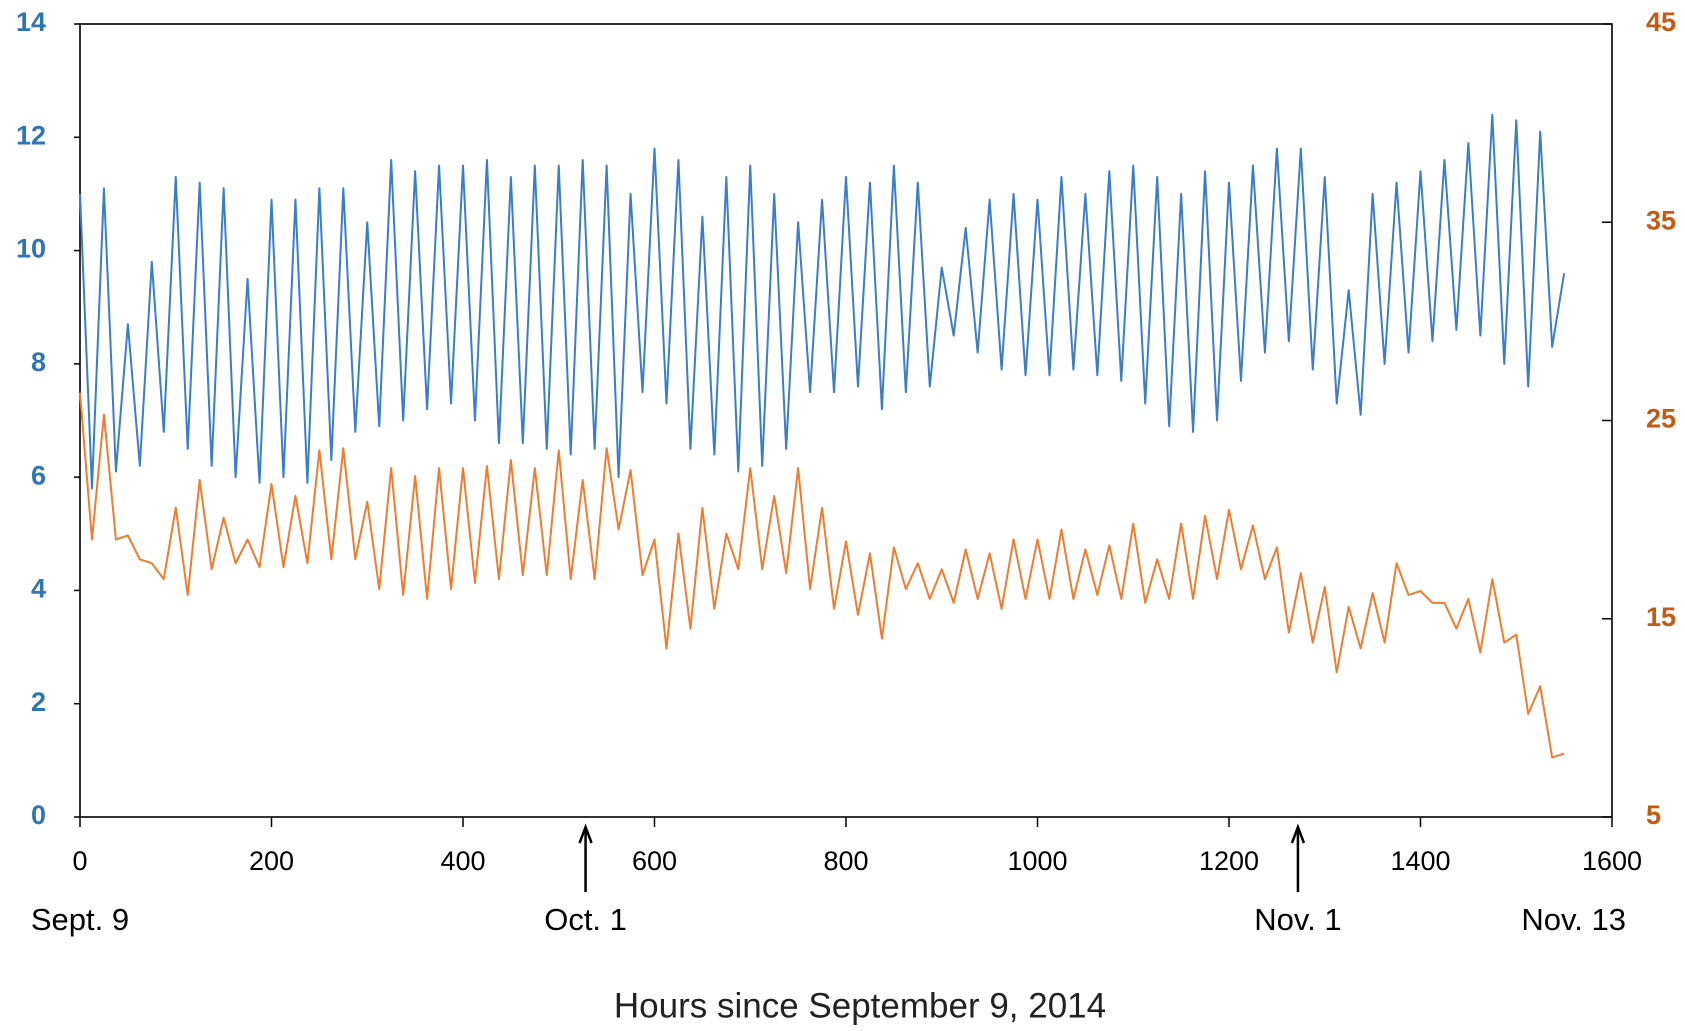 This screenshot has height=1031, width=1685. What do you see at coordinates (31, 135) in the screenshot?
I see `y-tick-label: 12` at bounding box center [31, 135].